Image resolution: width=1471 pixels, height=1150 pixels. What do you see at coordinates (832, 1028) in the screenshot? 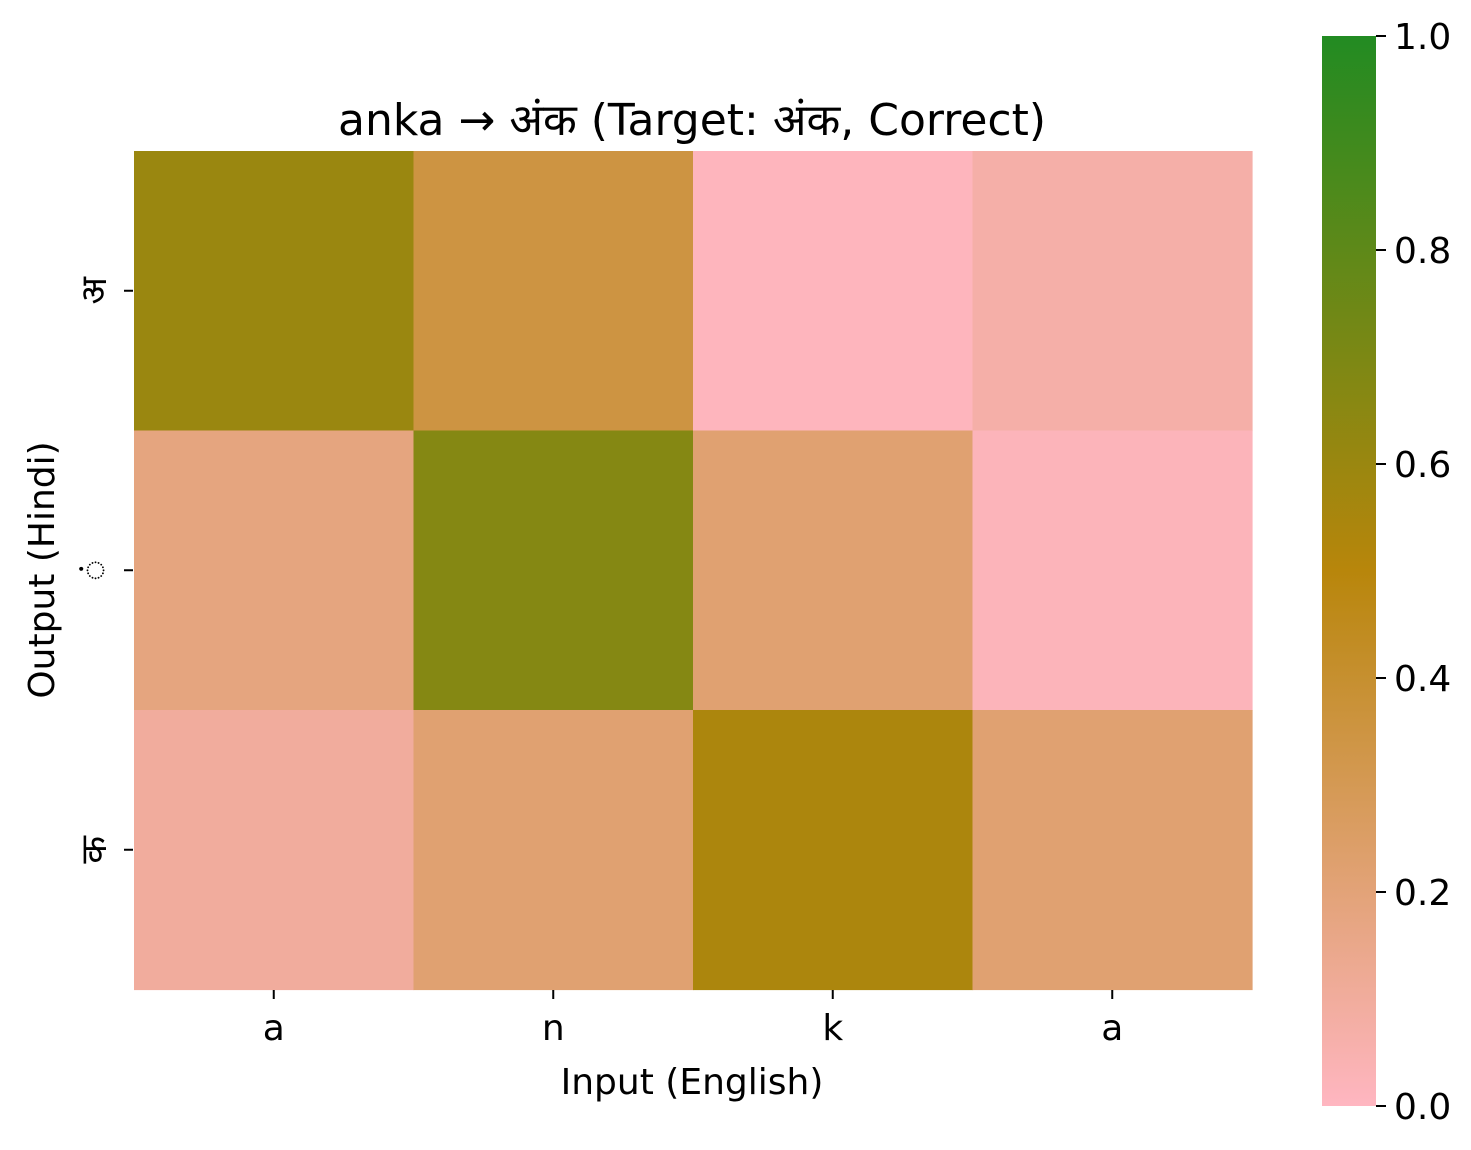
I see `x-tick-label: k` at bounding box center [832, 1028].